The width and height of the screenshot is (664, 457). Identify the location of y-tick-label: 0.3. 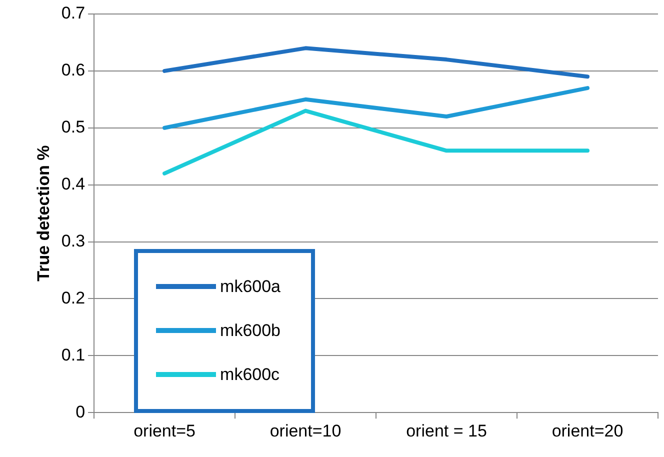
(73, 240).